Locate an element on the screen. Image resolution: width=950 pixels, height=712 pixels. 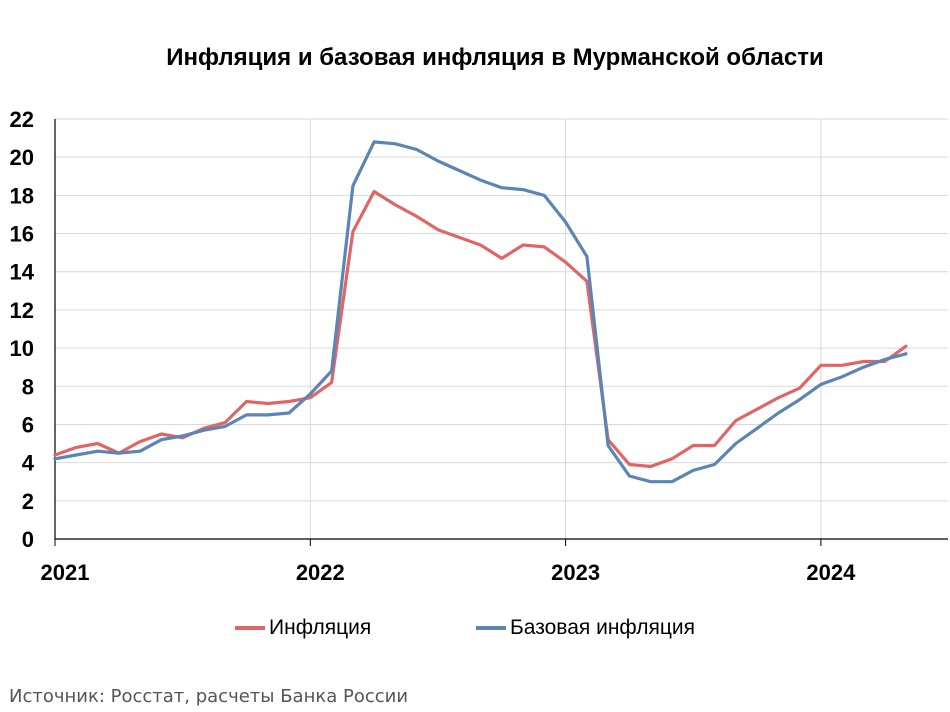
x-tick-label: 2024 is located at coordinates (831, 572).